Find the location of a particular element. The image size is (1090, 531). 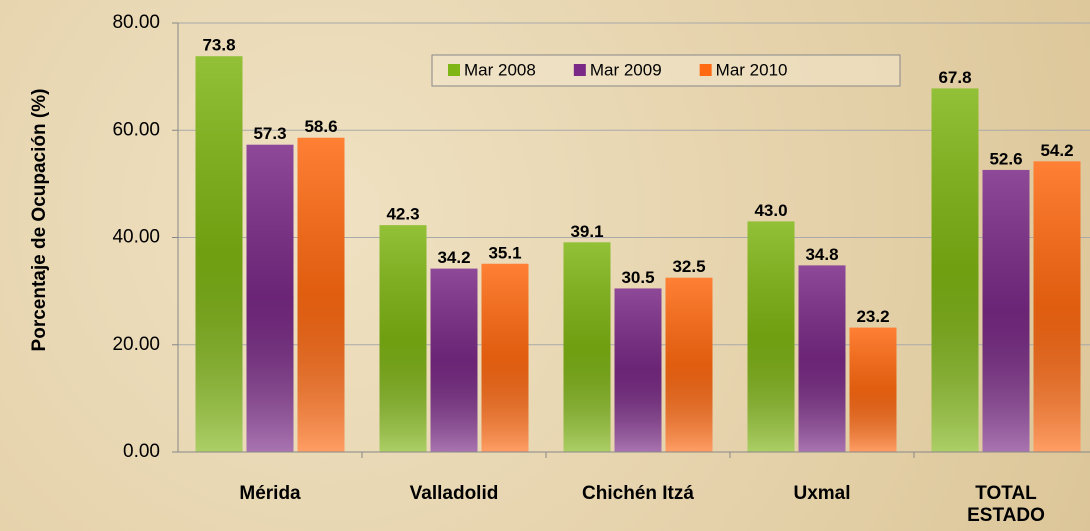

data-label: 43.0 is located at coordinates (770, 210).